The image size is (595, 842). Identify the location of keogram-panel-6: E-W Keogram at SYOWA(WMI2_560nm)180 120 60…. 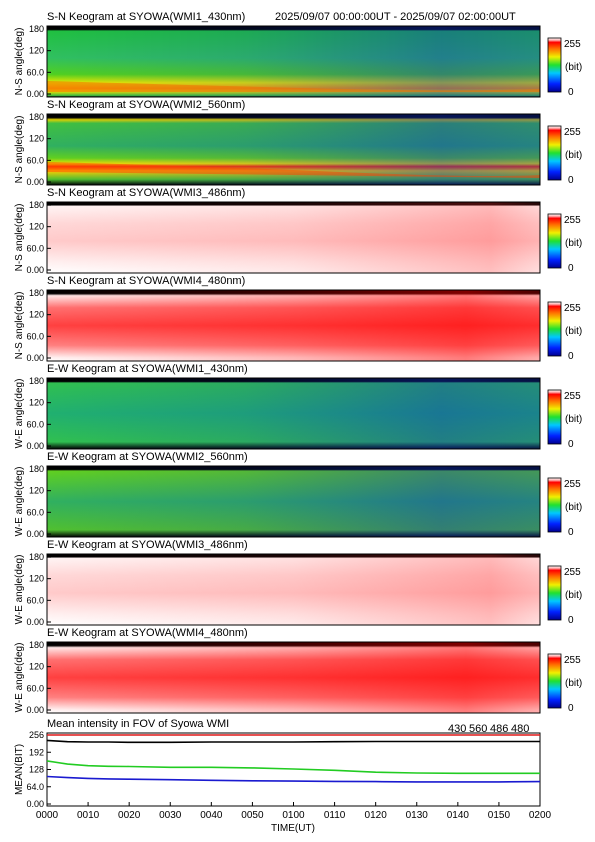
(298, 495).